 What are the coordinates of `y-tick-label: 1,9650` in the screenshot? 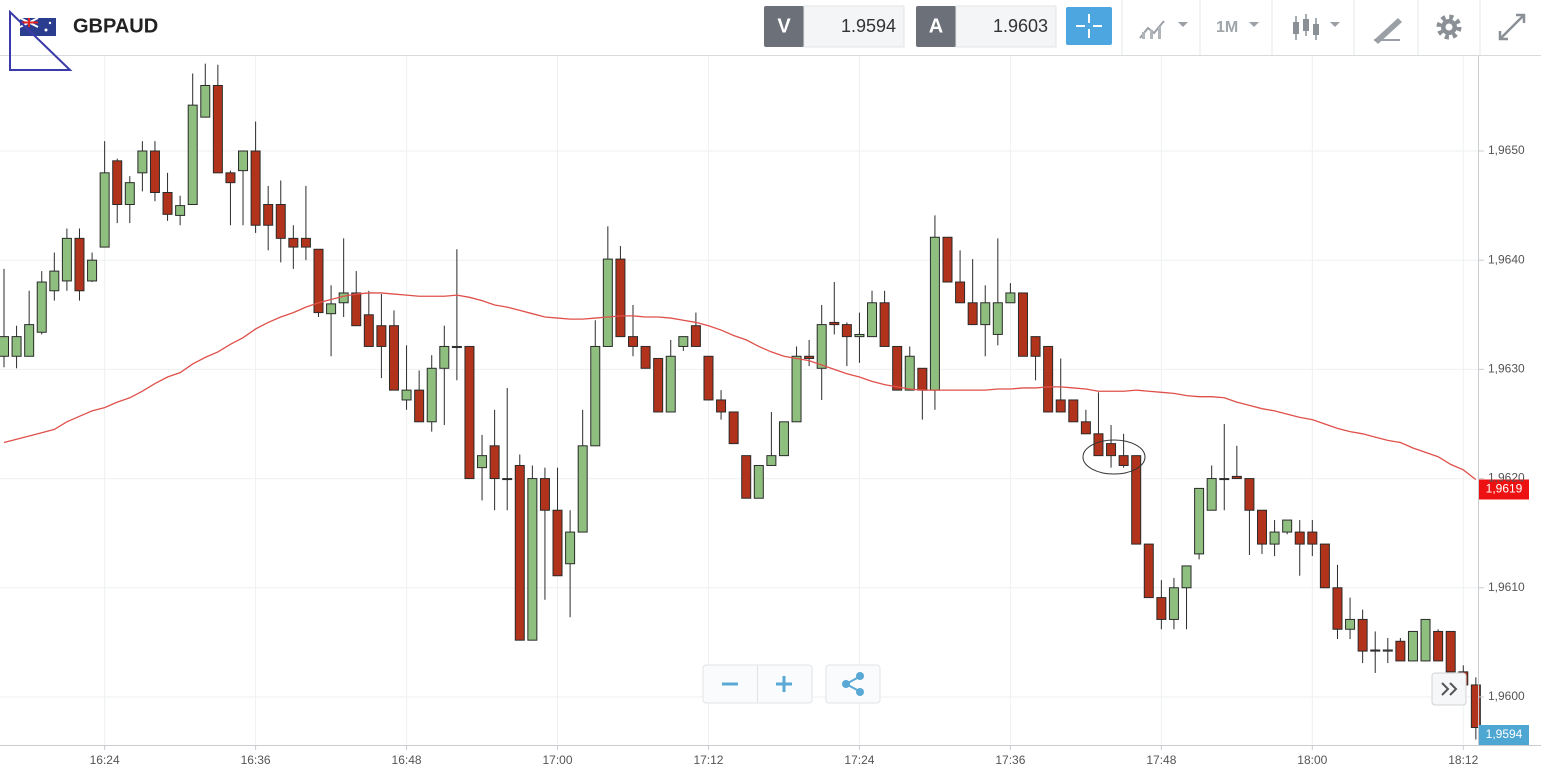 It's located at (1506, 150).